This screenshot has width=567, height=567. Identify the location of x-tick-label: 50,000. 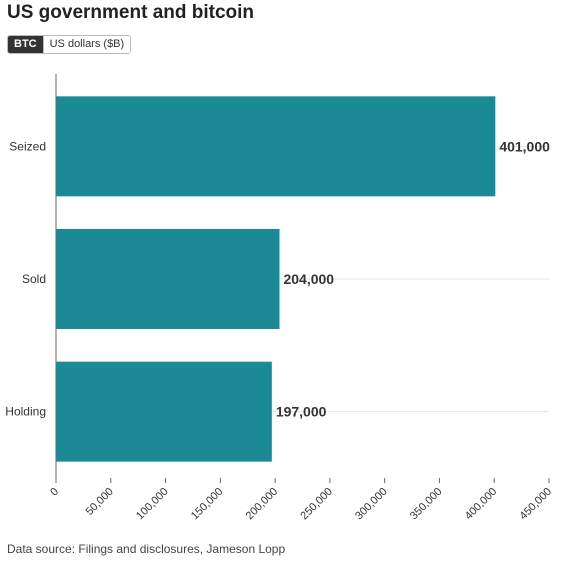
(100, 502).